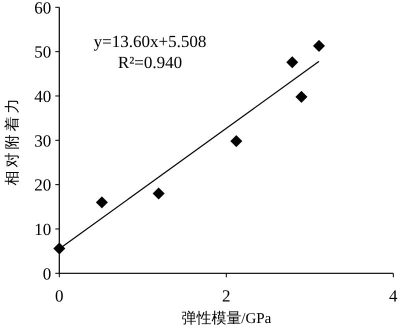 The height and width of the screenshot is (330, 400). I want to click on y-tick-label: 50, so click(43, 52).